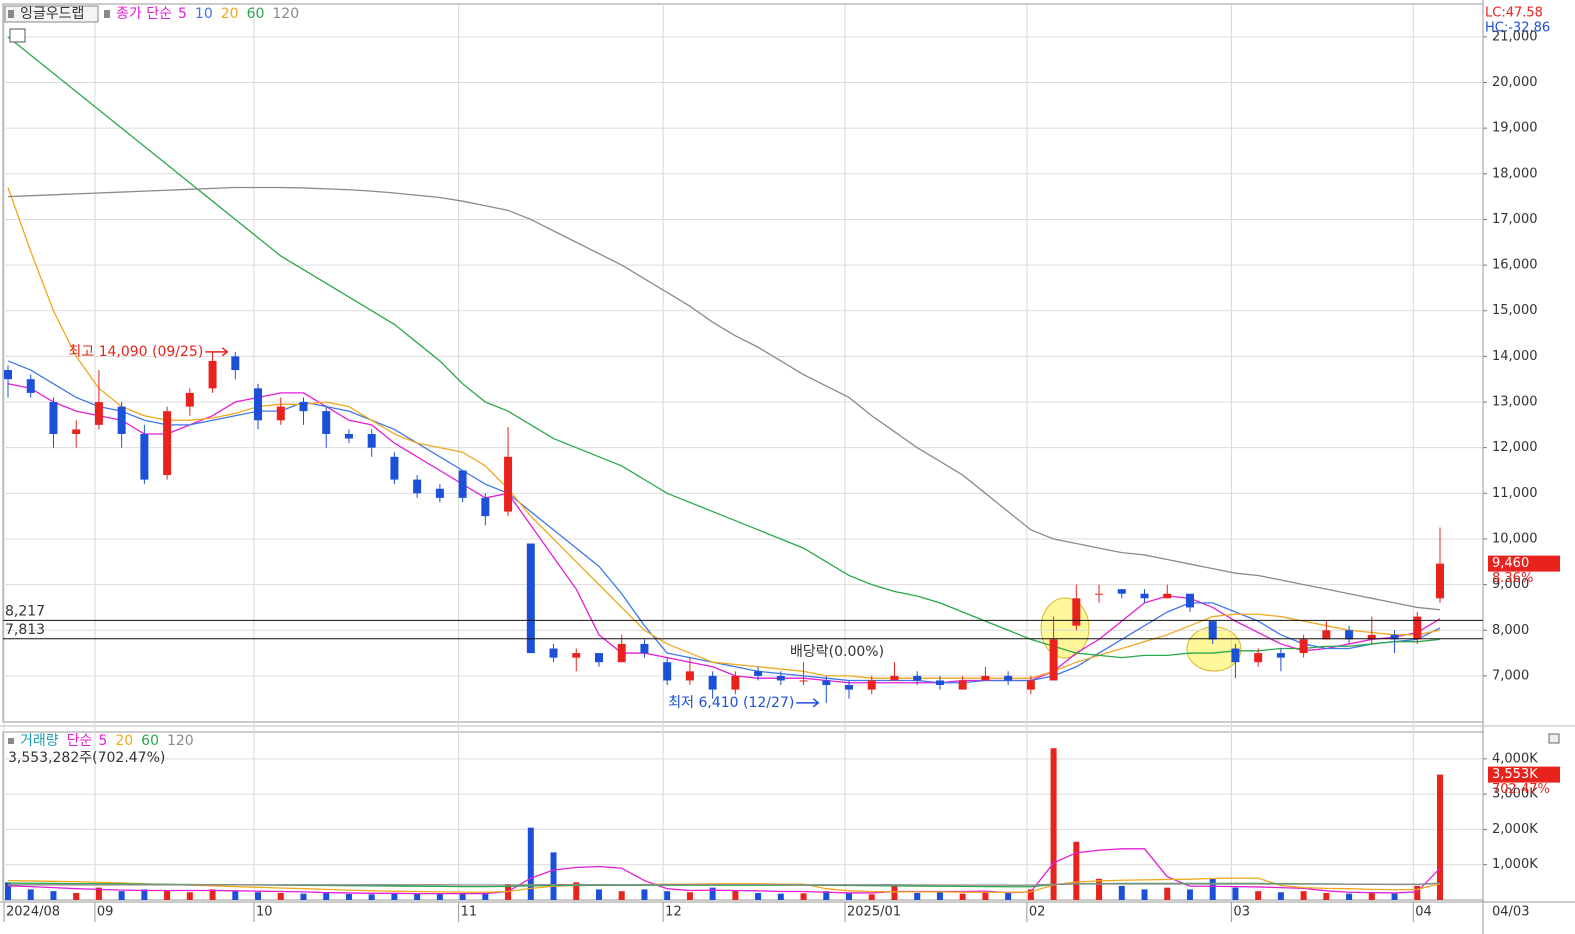 Image resolution: width=1575 pixels, height=934 pixels. I want to click on y-tick-label: 18,000, so click(1515, 173).